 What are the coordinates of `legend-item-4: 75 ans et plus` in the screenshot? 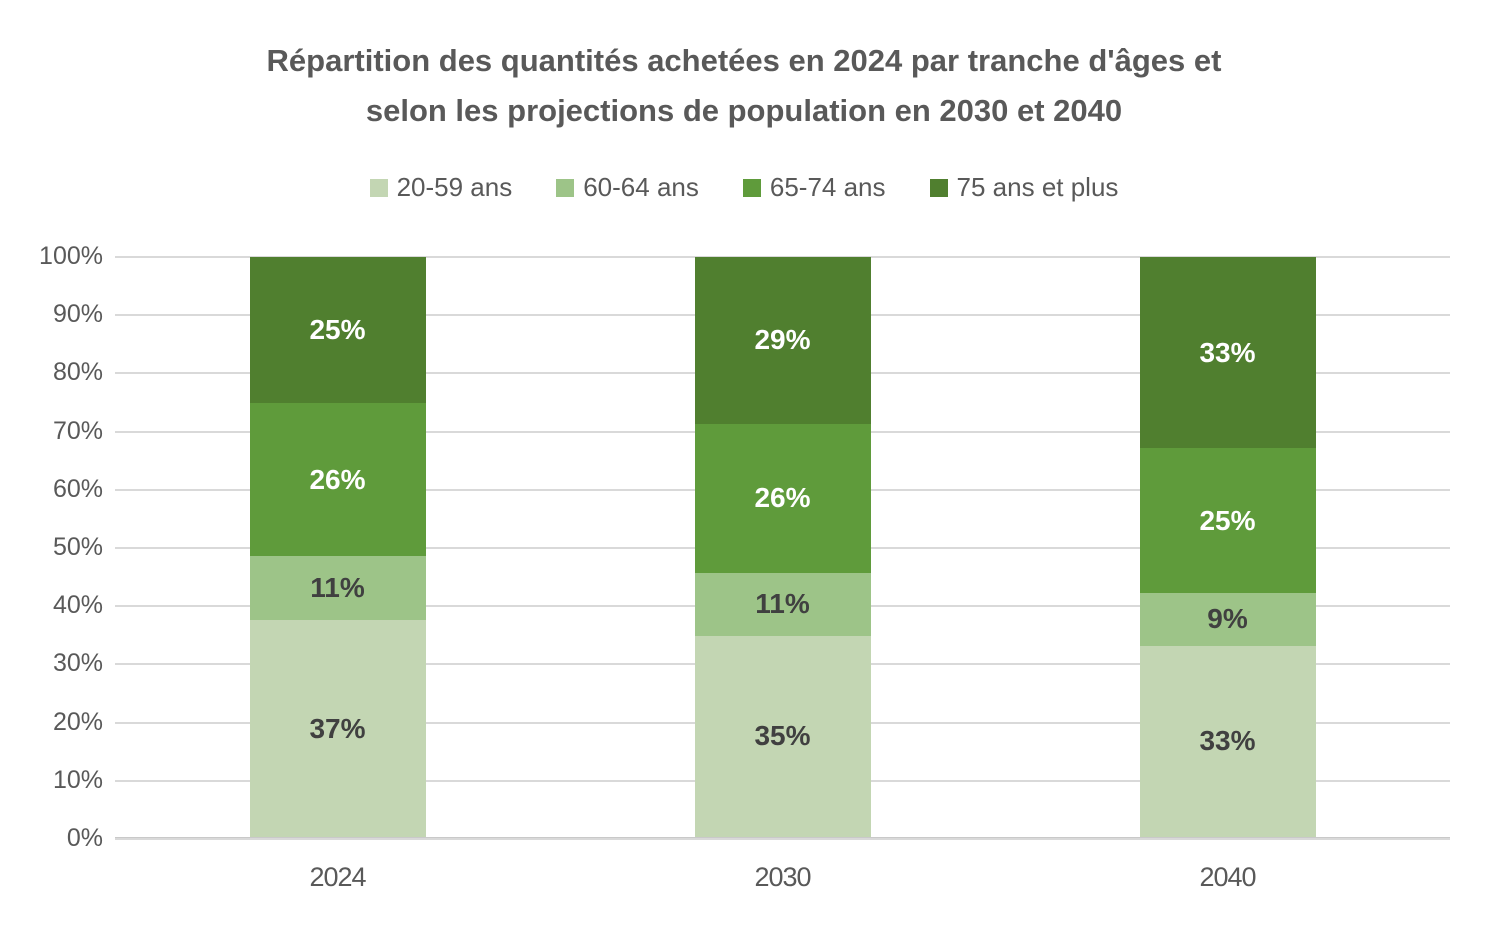 It's located at (1024, 187).